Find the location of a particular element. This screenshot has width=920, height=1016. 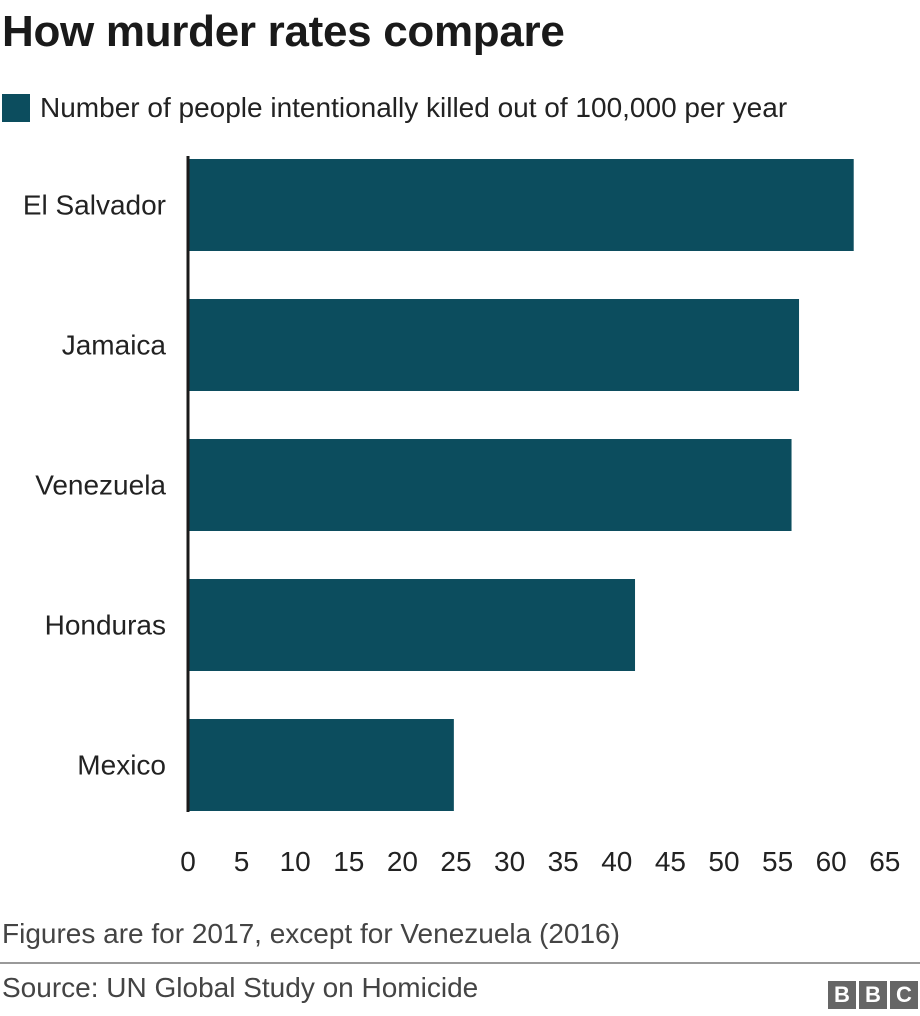

category-label: Jamaica is located at coordinates (114, 345).